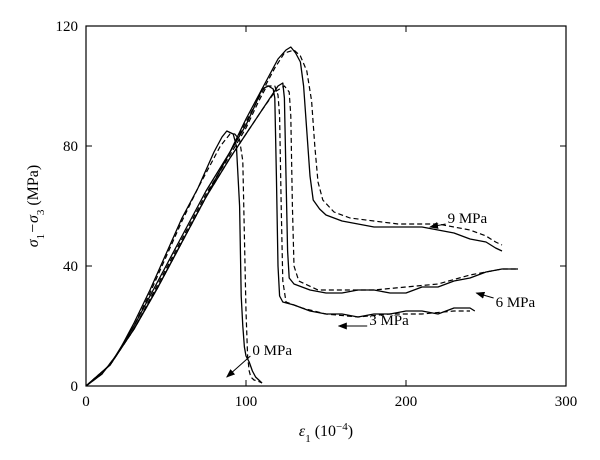  Describe the element at coordinates (246, 402) in the screenshot. I see `x-tick-label: 100` at that location.